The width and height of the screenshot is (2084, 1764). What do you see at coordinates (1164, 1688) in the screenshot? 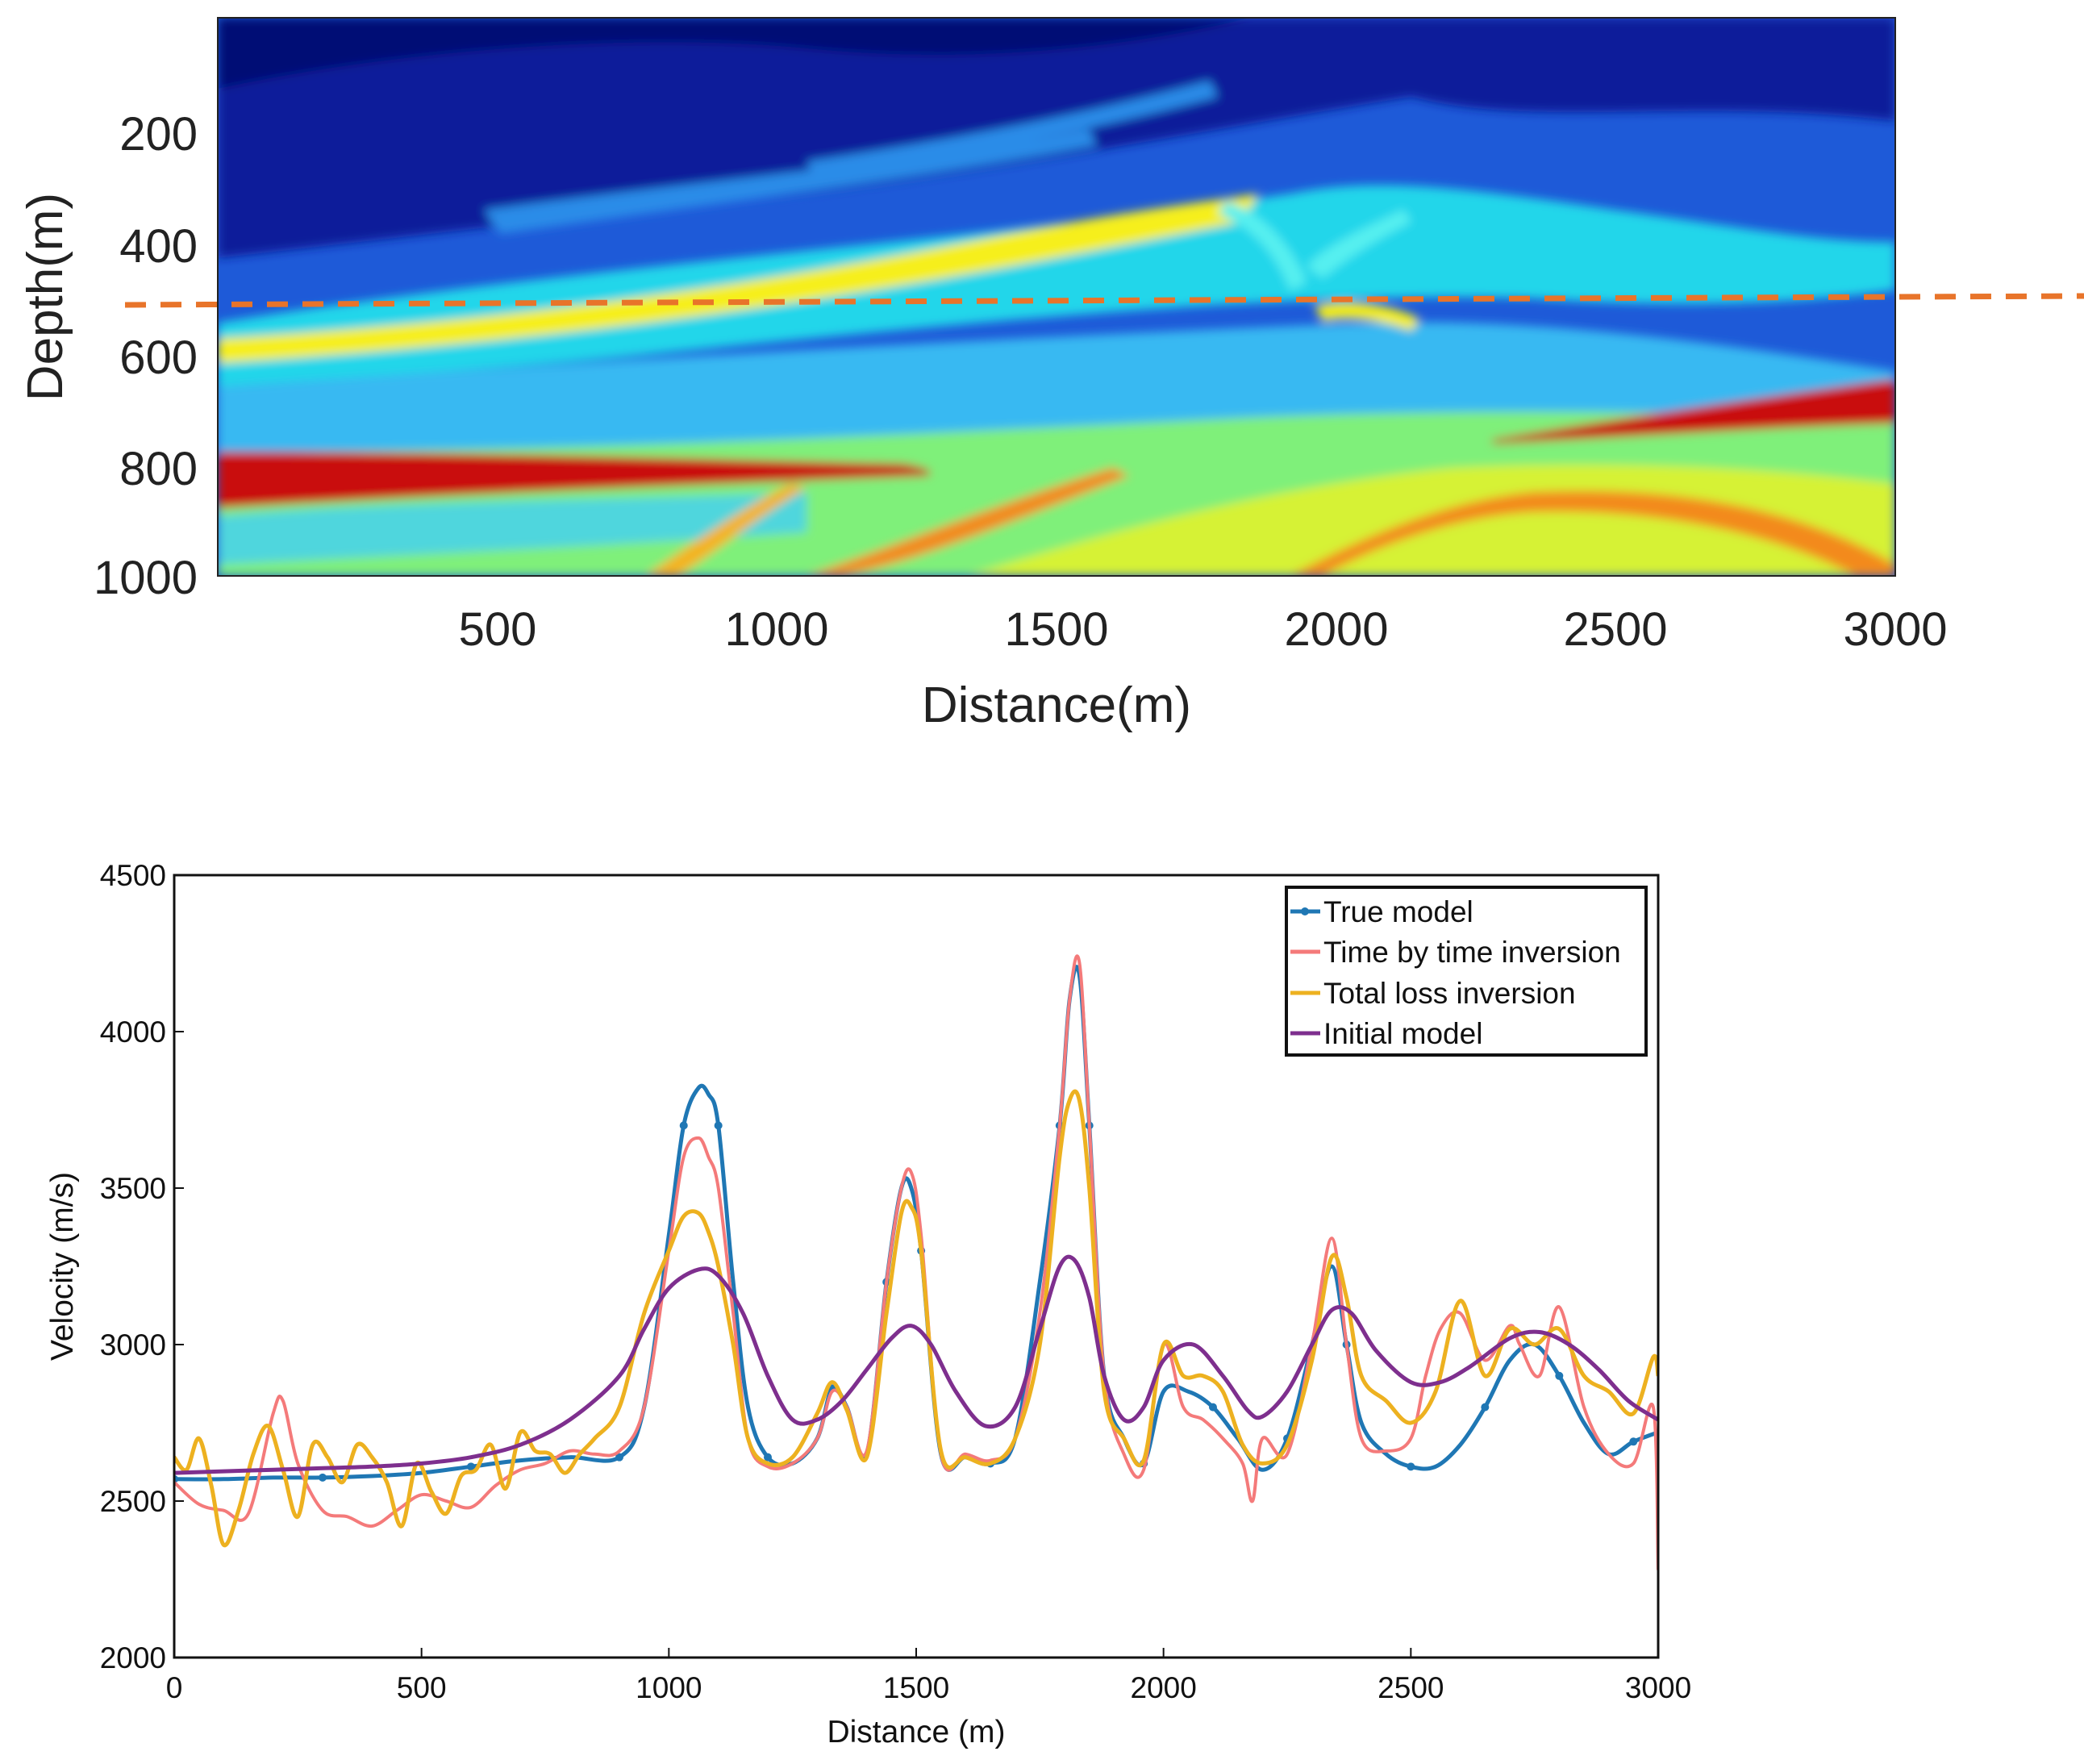
I see `x-tick-label: 2000` at bounding box center [1164, 1688].